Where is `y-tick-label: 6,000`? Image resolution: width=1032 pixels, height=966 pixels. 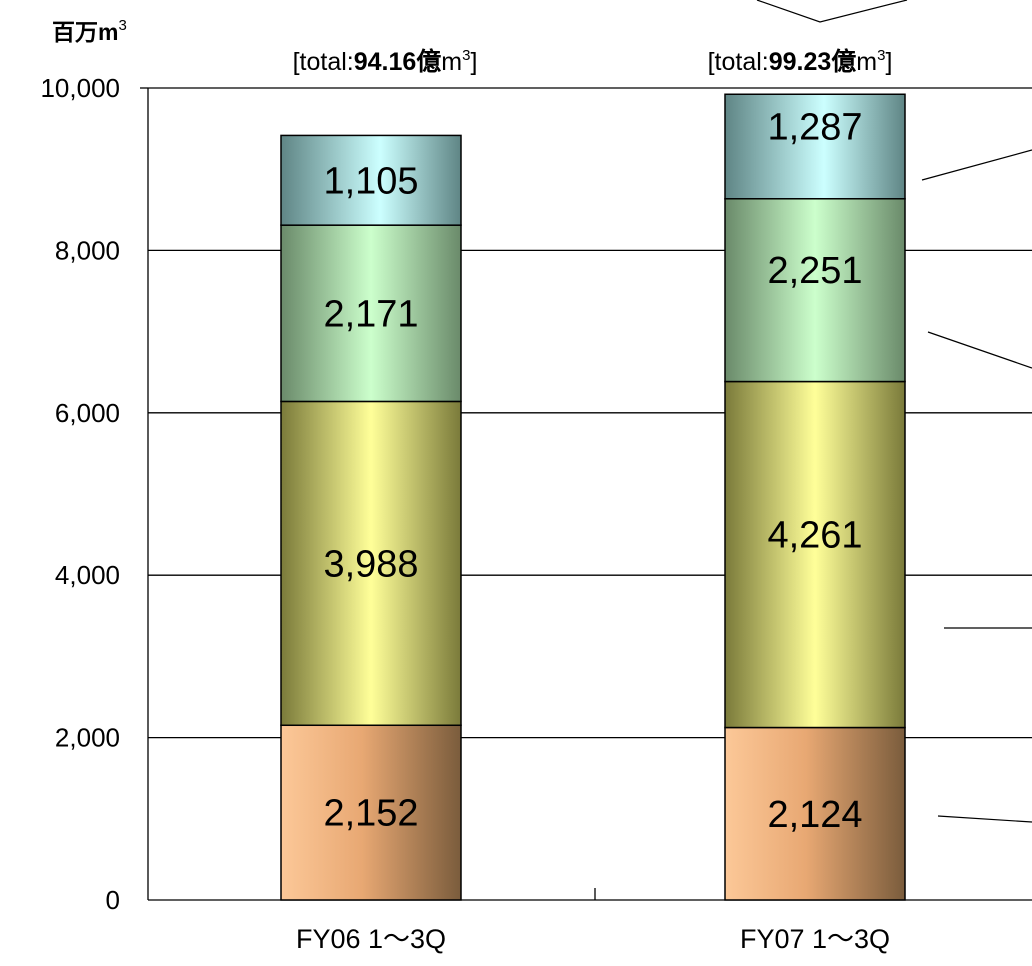
y-tick-label: 6,000 is located at coordinates (87, 413).